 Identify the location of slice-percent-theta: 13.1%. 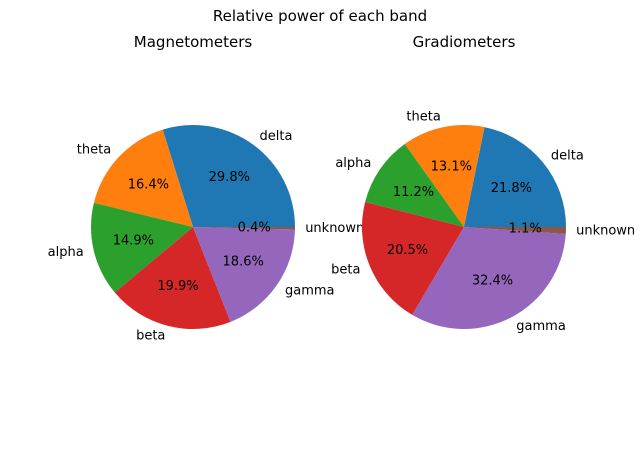
(451, 167).